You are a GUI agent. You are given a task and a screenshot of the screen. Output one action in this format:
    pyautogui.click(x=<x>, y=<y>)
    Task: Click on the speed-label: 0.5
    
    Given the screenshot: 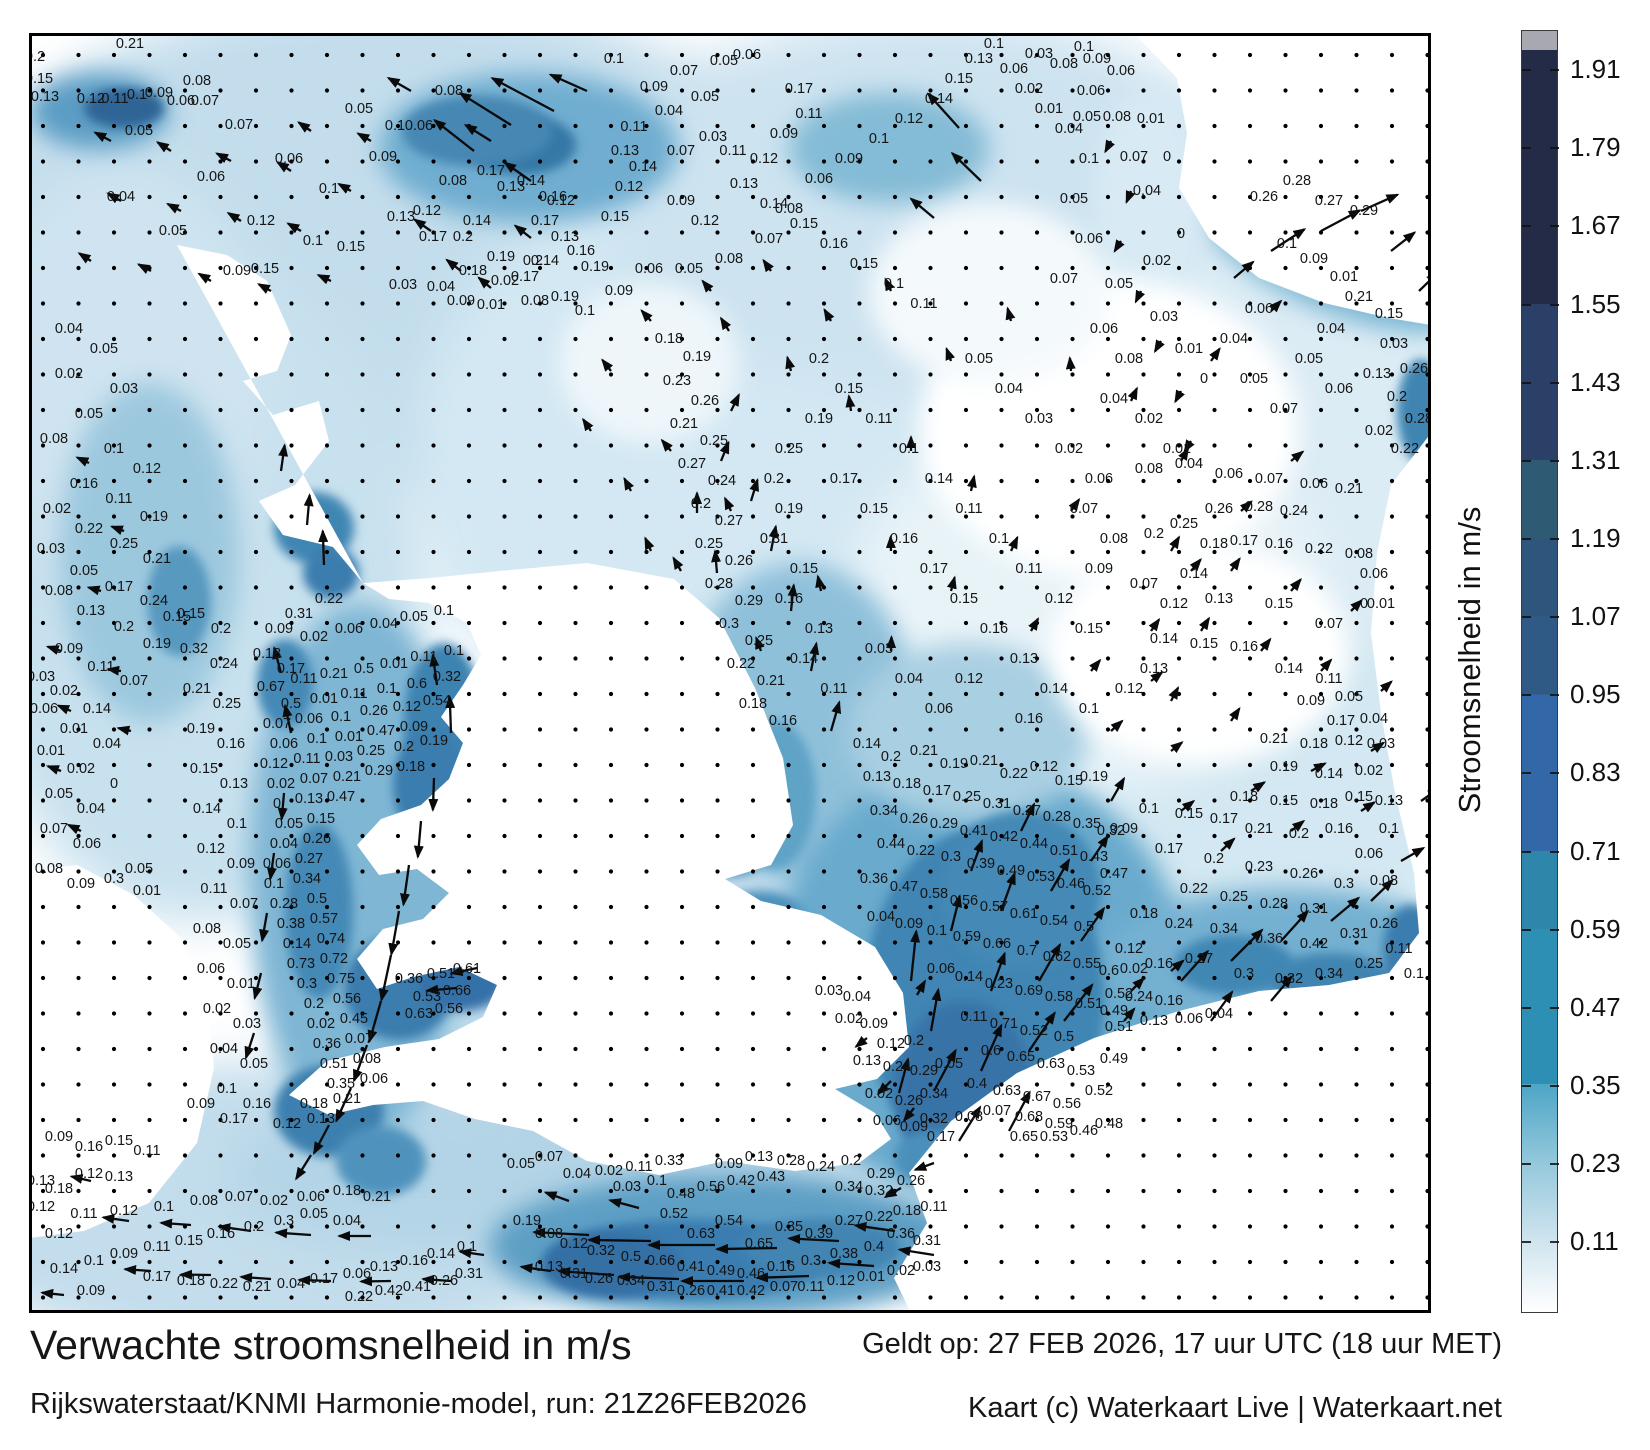 What is the action you would take?
    pyautogui.click(x=291, y=704)
    